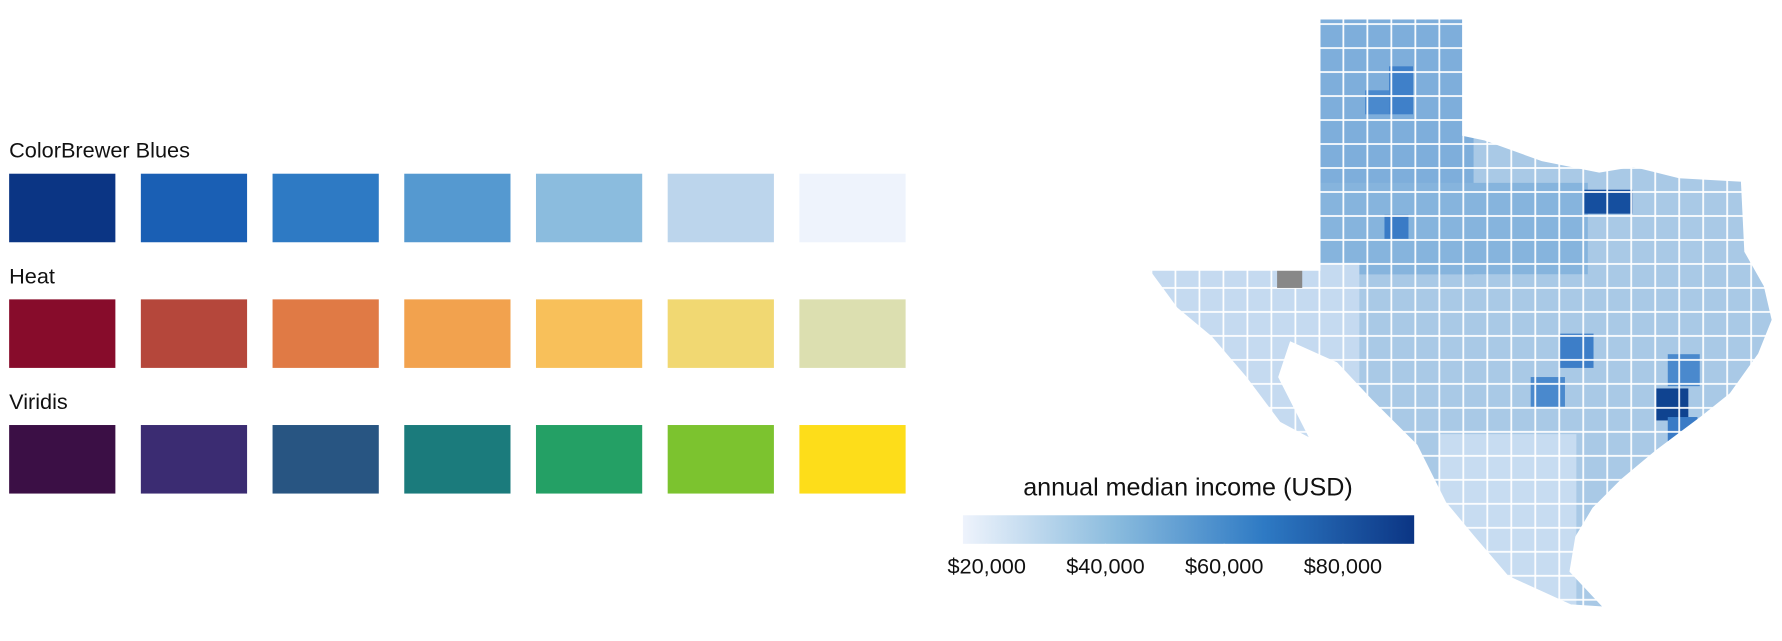 The image size is (1782, 641). I want to click on legend-title: annual median income (USD), so click(1188, 488).